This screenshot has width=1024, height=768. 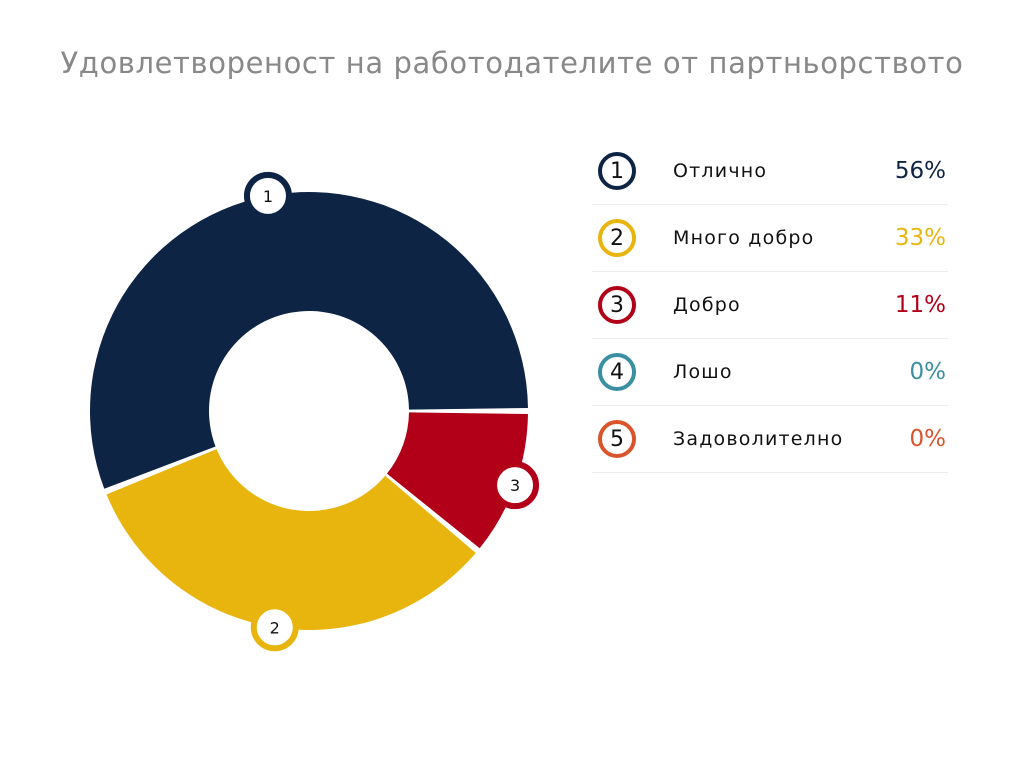 What do you see at coordinates (617, 171) in the screenshot?
I see `legend-marker-1: 1` at bounding box center [617, 171].